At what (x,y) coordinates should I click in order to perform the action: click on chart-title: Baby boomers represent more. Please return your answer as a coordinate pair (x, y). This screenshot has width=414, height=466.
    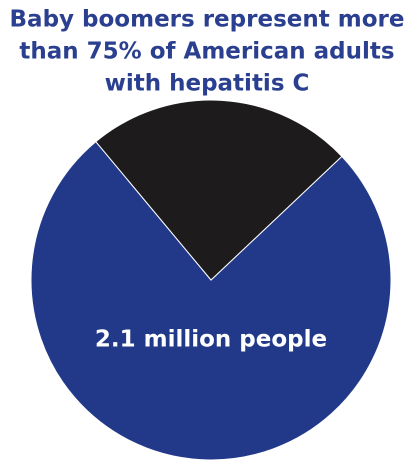
    Looking at the image, I should click on (207, 20).